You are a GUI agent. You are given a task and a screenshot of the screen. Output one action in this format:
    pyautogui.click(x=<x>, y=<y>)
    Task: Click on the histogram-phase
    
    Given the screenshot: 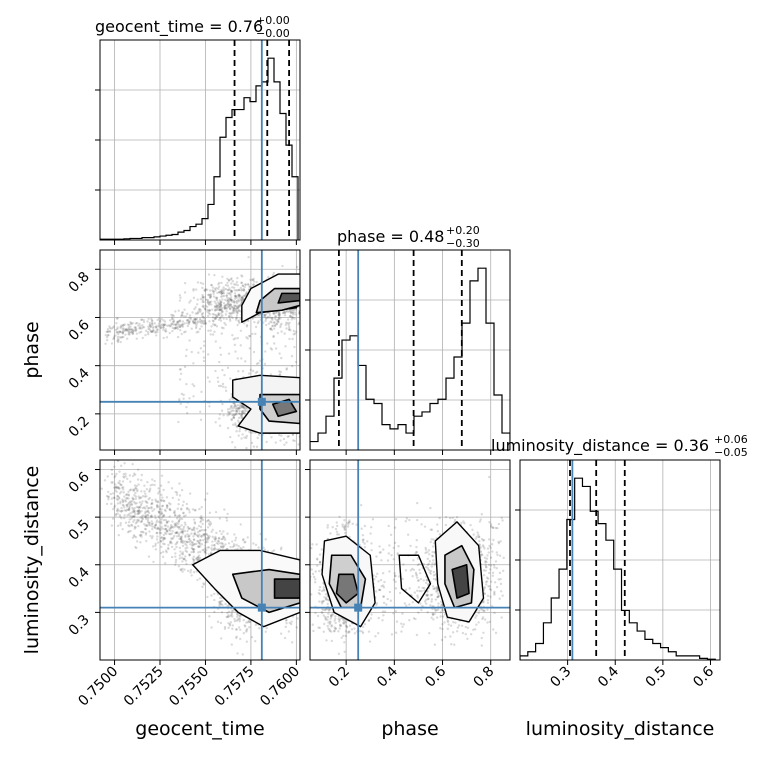 What is the action you would take?
    pyautogui.click(x=410, y=358)
    